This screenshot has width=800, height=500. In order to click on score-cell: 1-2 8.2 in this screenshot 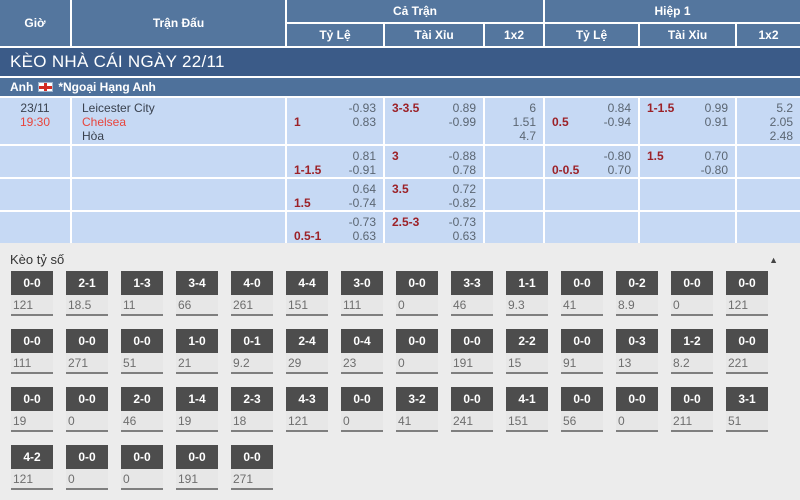, I will do `click(692, 351)`.